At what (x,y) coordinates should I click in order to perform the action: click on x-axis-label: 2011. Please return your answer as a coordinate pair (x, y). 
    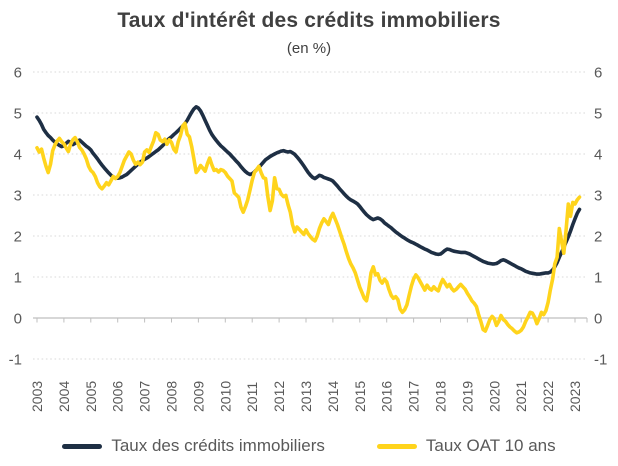
    Looking at the image, I should click on (252, 397).